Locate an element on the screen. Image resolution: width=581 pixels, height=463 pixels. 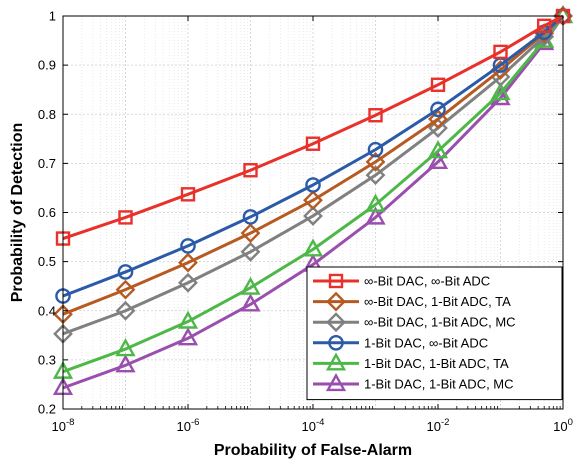
x-axis-title: Probability of False-Alarm is located at coordinates (313, 450).